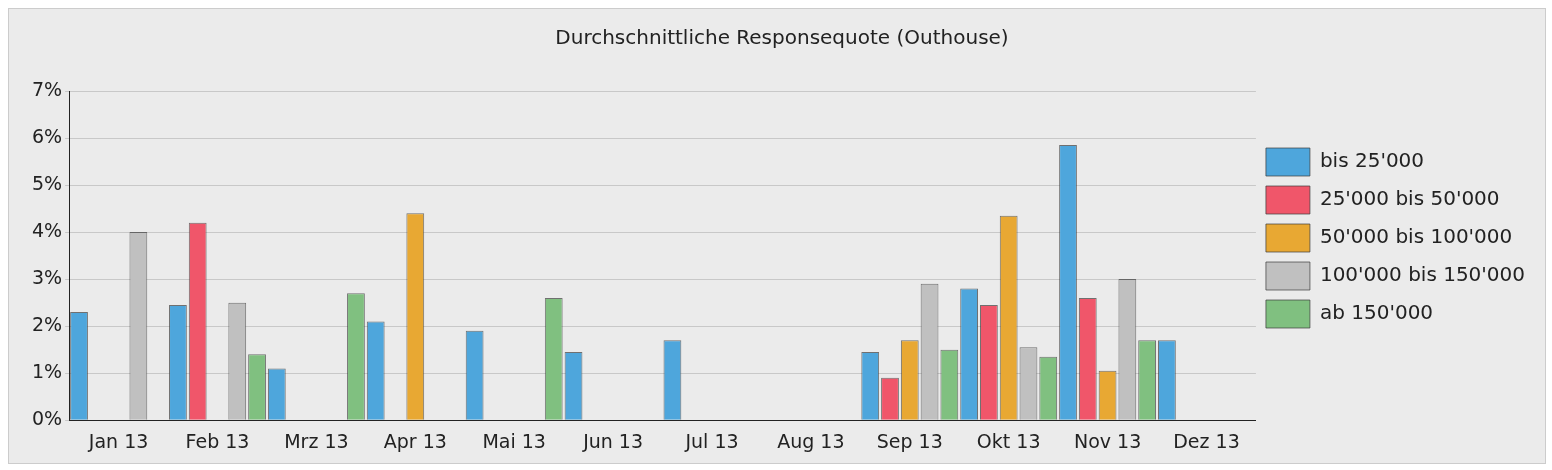  Describe the element at coordinates (1008, 440) in the screenshot. I see `x-tick-label: Okt 13` at that location.